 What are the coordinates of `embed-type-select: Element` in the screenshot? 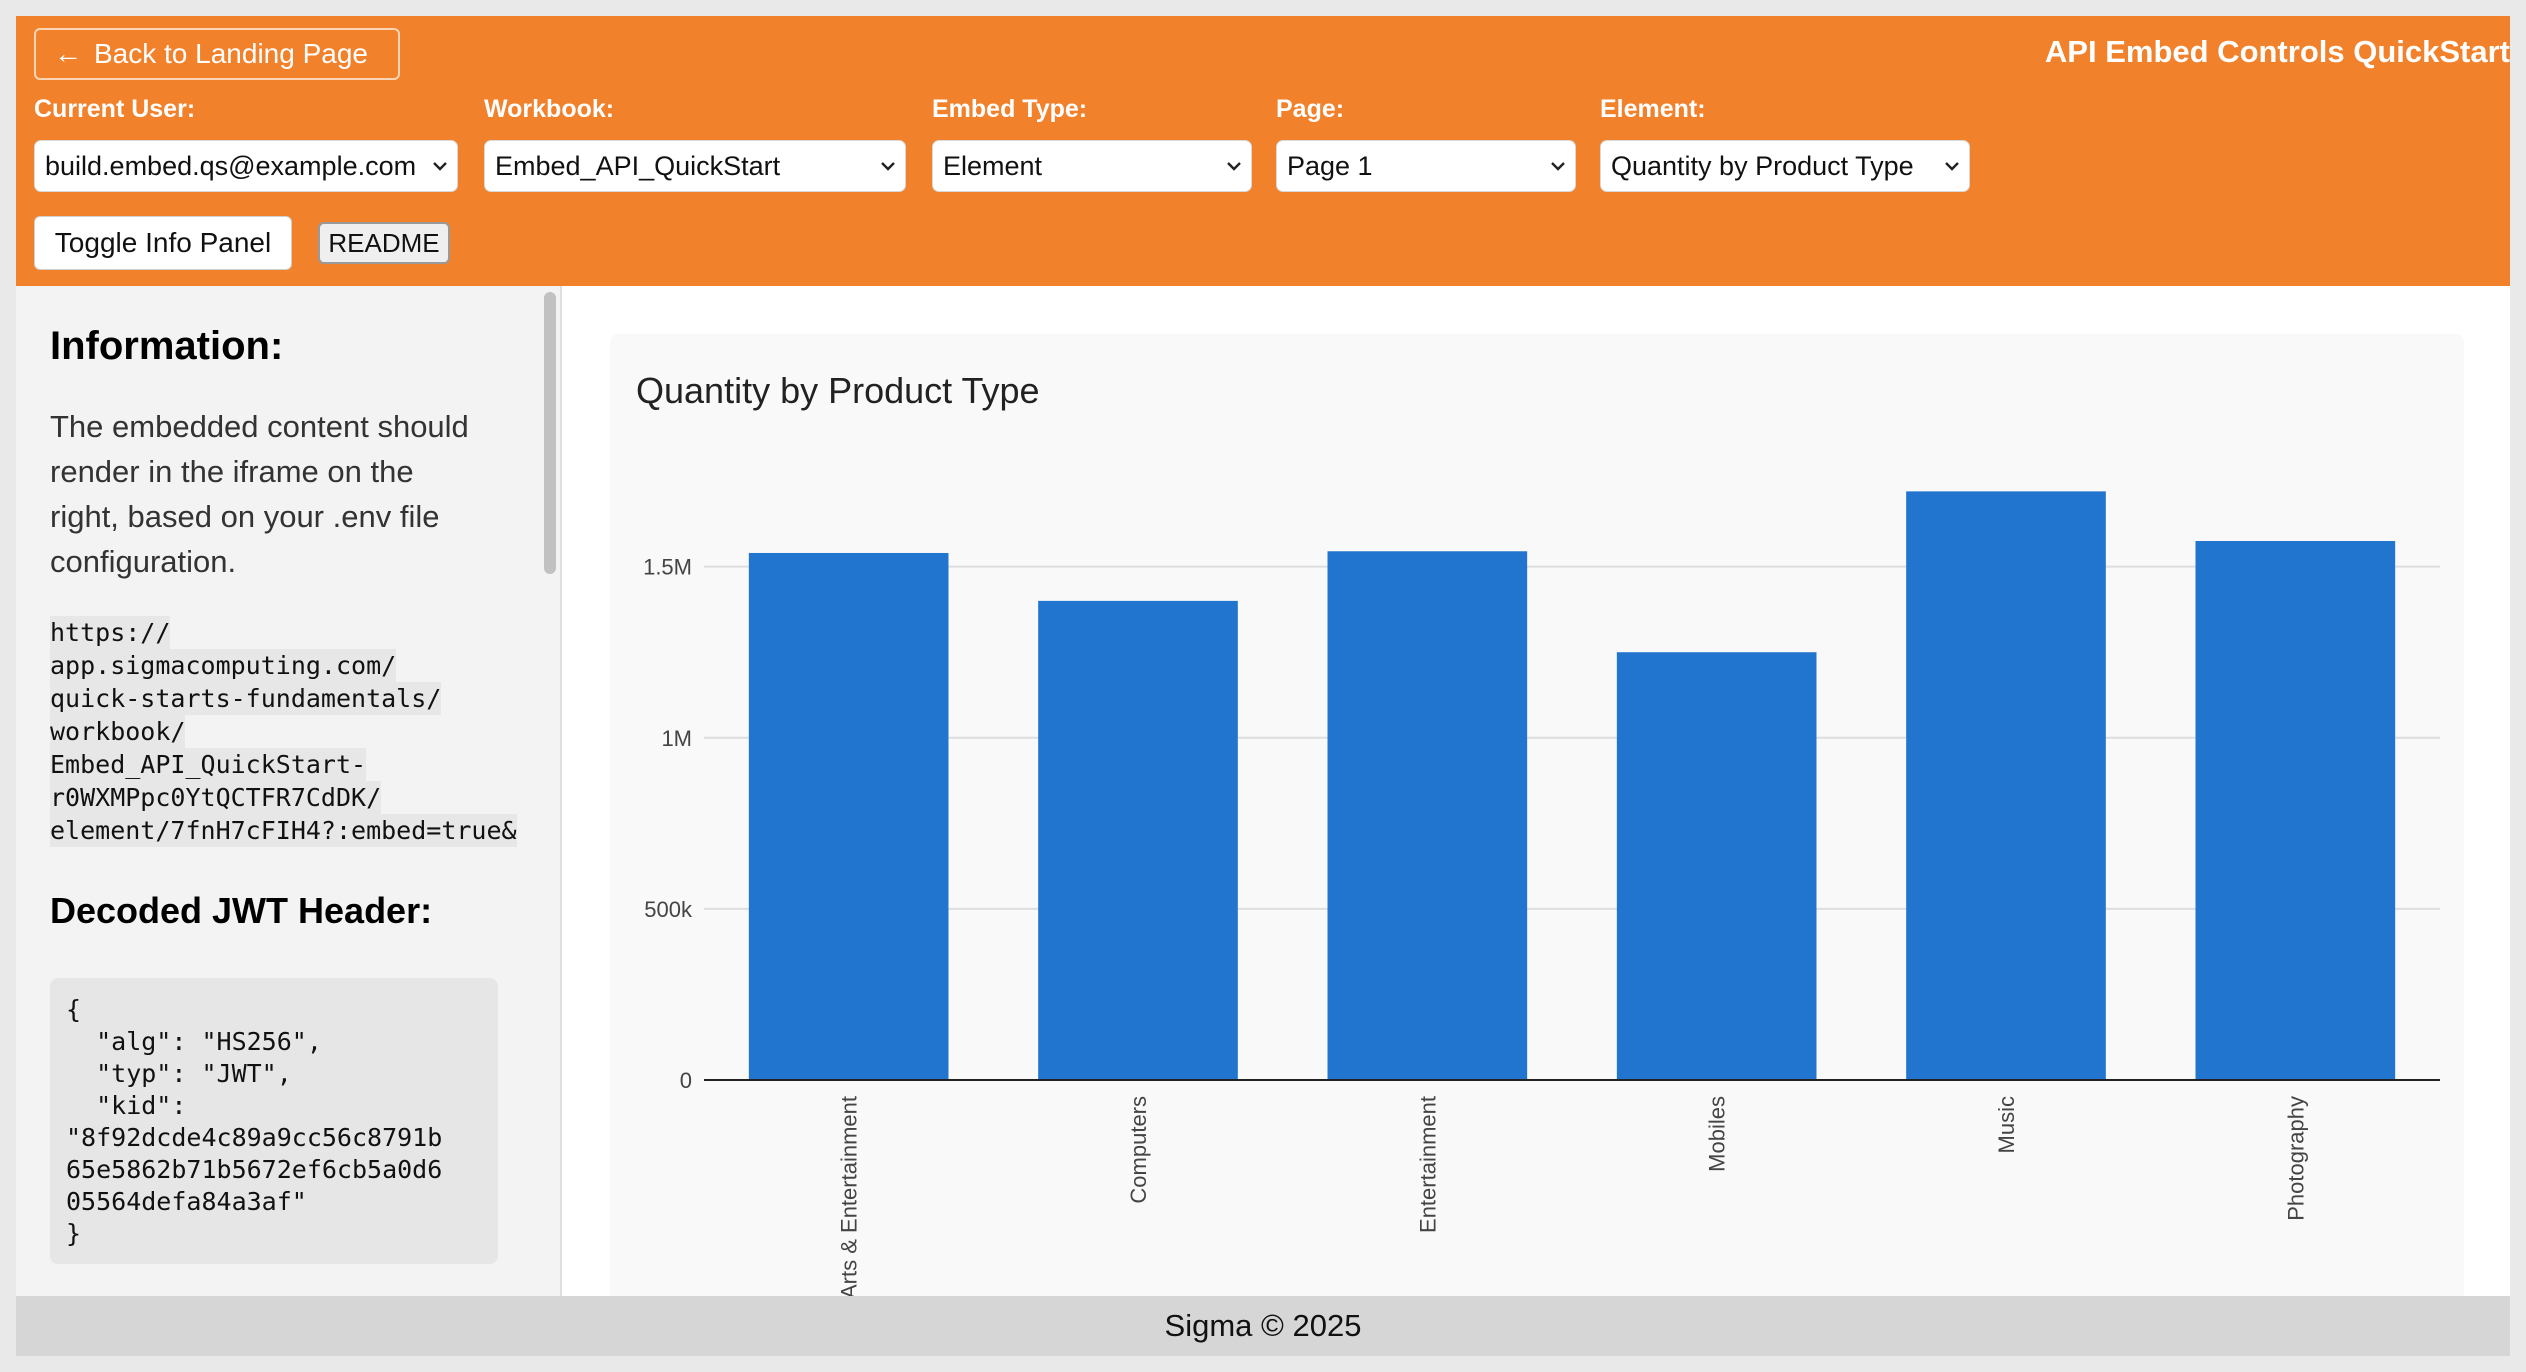 It's located at (1092, 166).